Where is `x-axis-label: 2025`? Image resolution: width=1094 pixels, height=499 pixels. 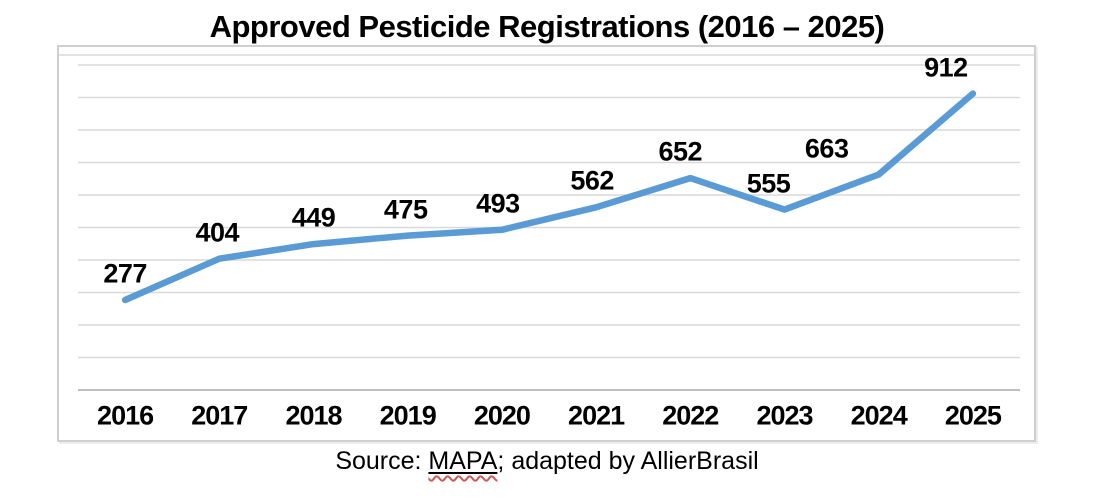 x-axis-label: 2025 is located at coordinates (973, 415).